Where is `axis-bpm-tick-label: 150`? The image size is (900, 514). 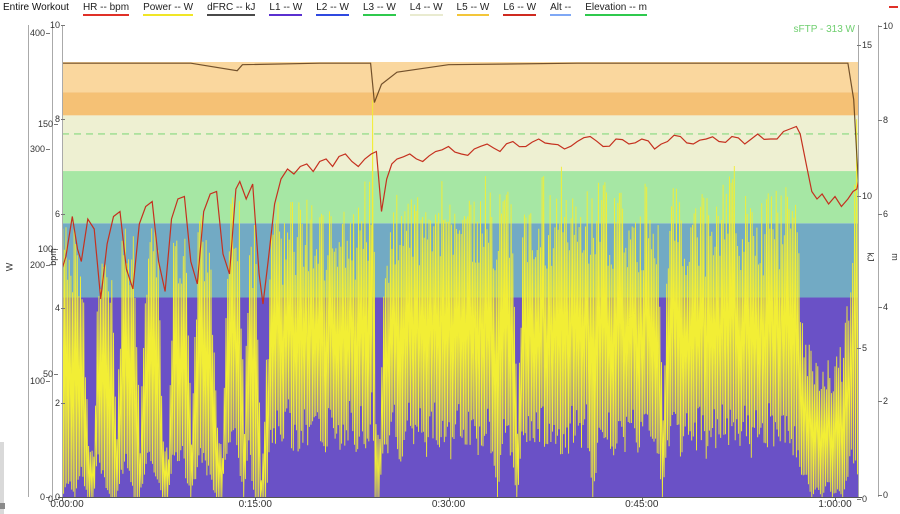
axis-bpm-tick-label: 150 is located at coordinates (45, 124).